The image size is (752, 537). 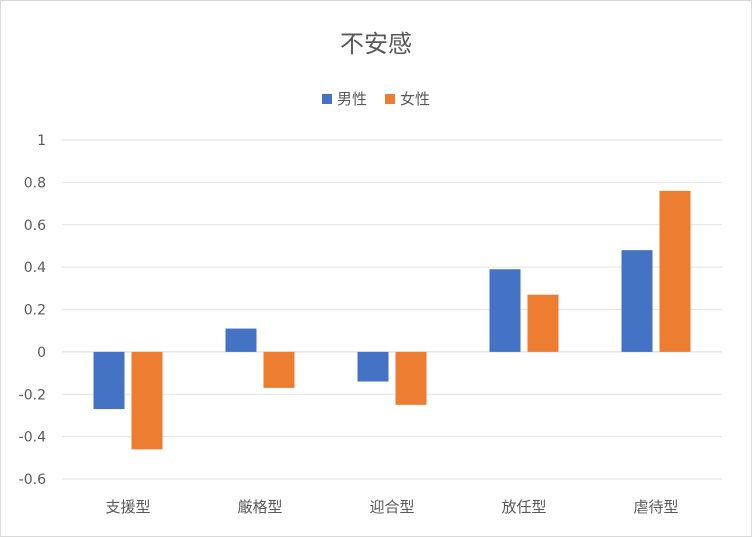 I want to click on y-tick-label: -0.6, so click(x=32, y=480).